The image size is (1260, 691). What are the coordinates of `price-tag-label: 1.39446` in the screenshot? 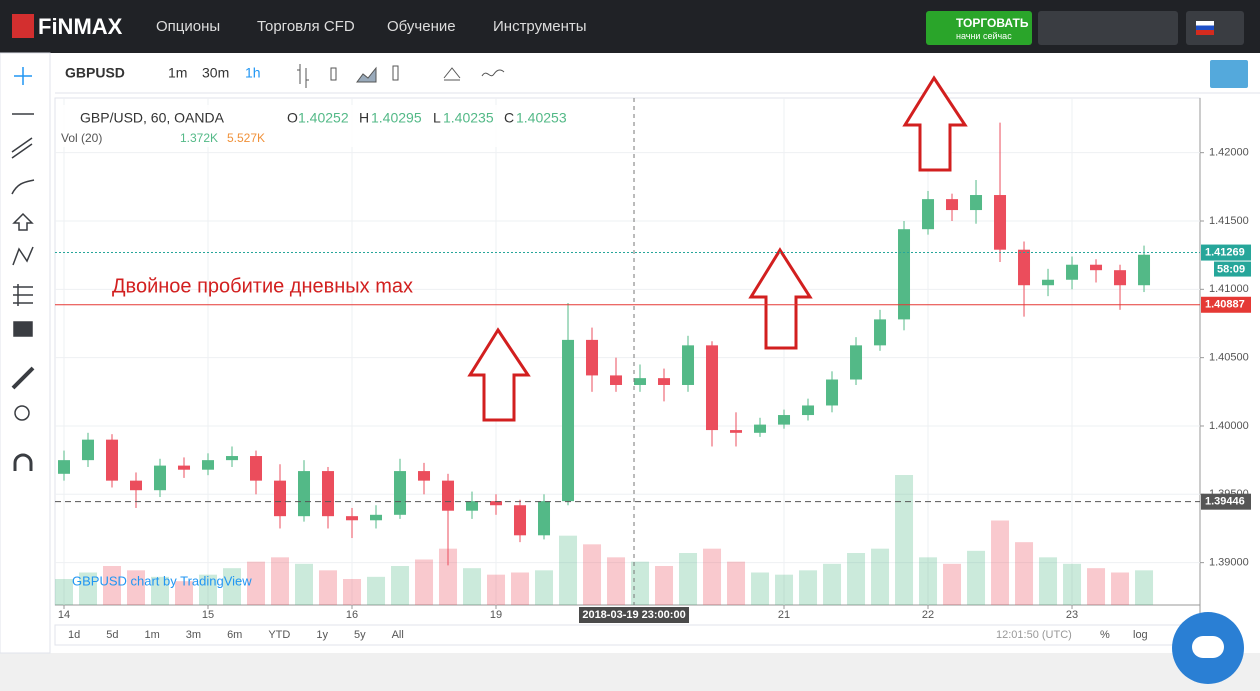 It's located at (1225, 502).